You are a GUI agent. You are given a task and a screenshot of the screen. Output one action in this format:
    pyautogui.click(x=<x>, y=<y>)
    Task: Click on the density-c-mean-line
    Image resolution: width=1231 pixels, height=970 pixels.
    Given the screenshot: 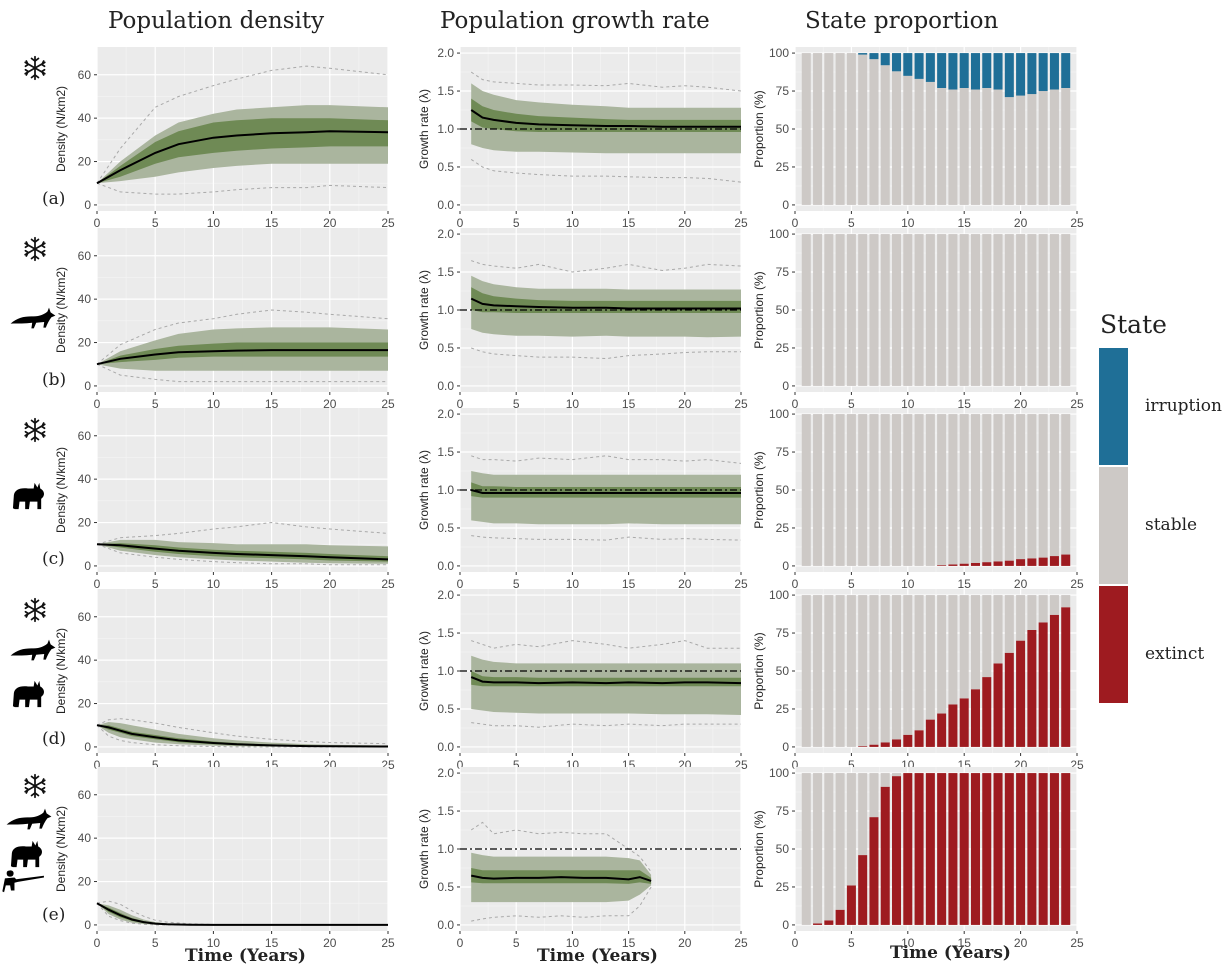 What is the action you would take?
    pyautogui.click(x=242, y=552)
    